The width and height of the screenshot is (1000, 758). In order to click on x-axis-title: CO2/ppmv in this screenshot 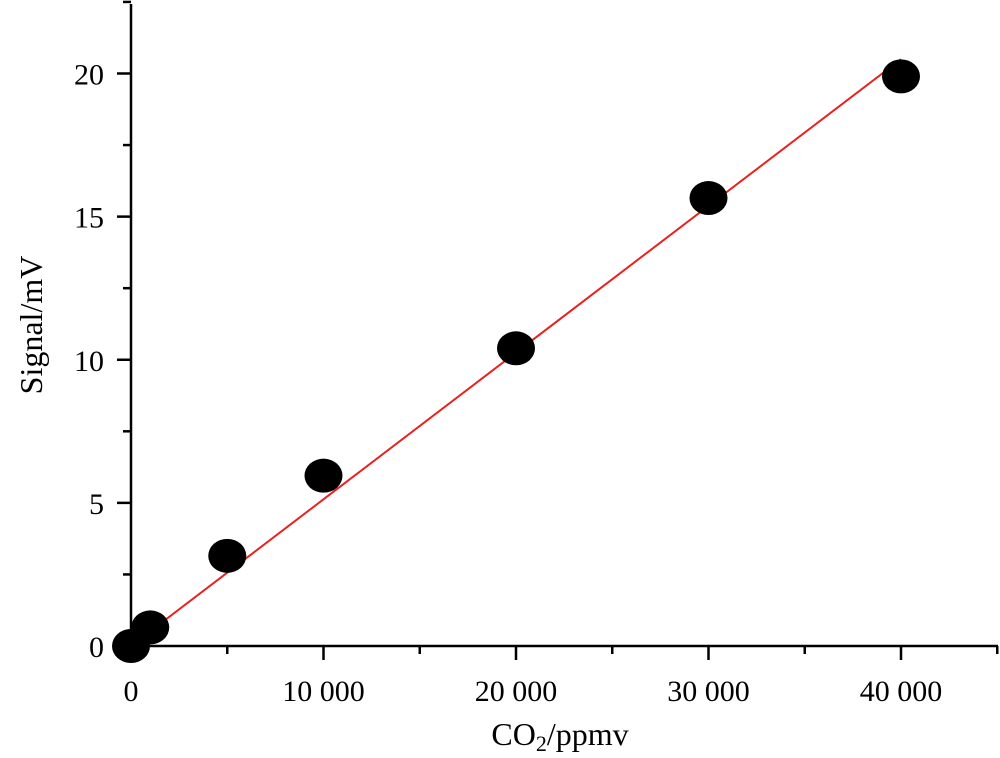, I will do `click(559, 736)`.